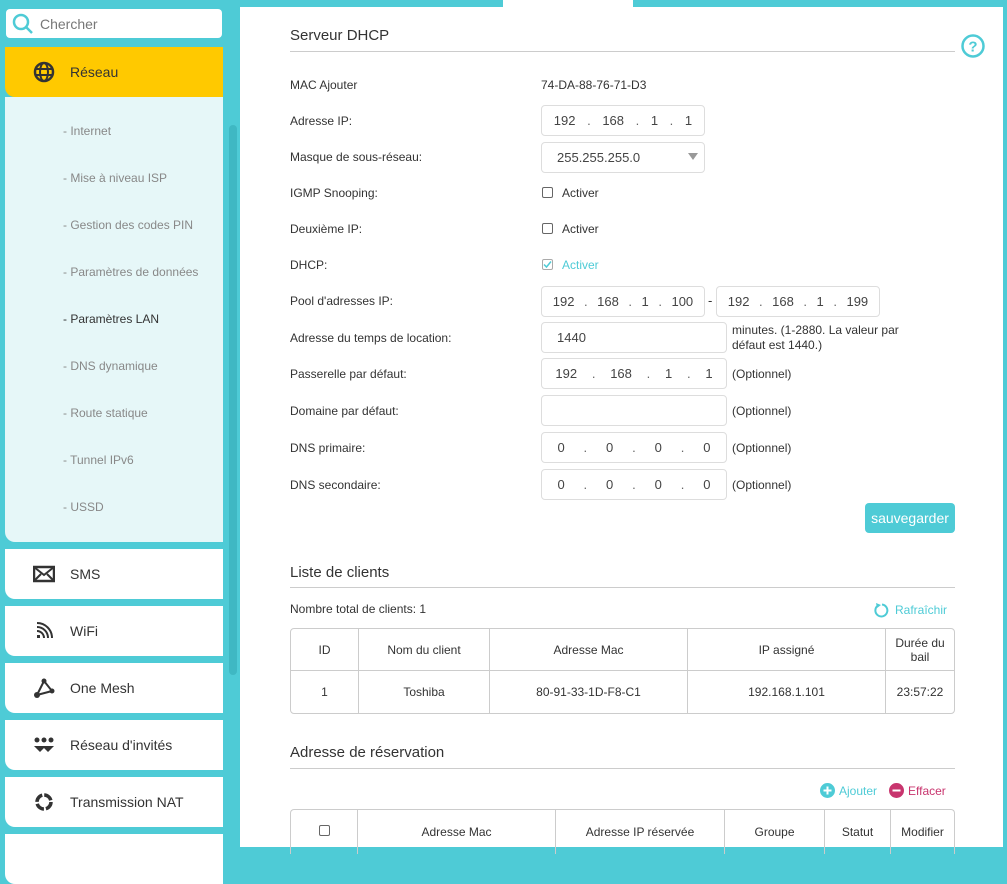 The width and height of the screenshot is (1007, 884). I want to click on nav-wifi: WiFi, so click(114, 631).